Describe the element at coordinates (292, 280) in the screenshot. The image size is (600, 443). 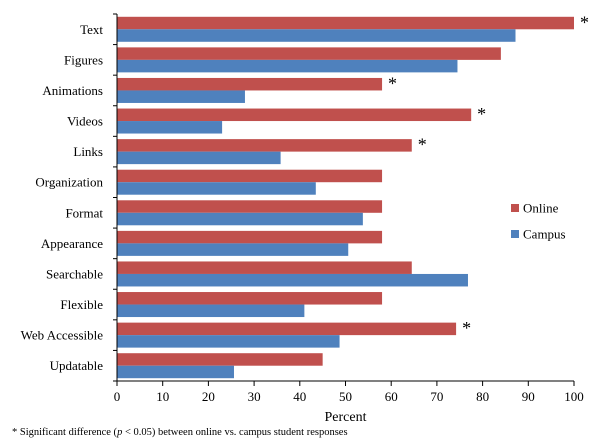
I see `bar-campus-searchable` at that location.